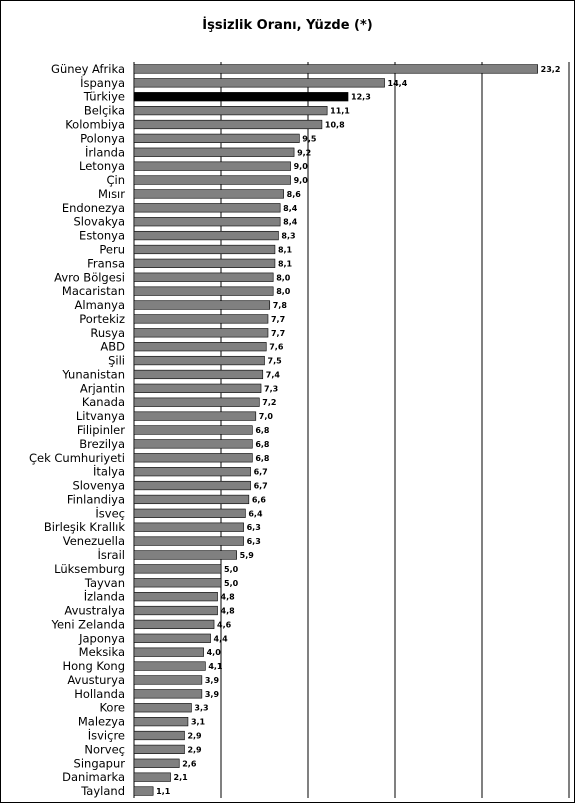  Describe the element at coordinates (94, 541) in the screenshot. I see `category-label: Venezuella` at that location.